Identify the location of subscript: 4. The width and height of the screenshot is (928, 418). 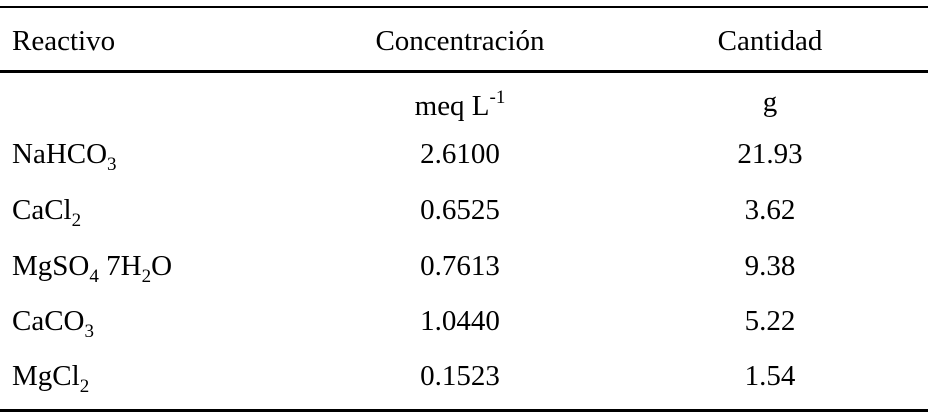
(94, 276).